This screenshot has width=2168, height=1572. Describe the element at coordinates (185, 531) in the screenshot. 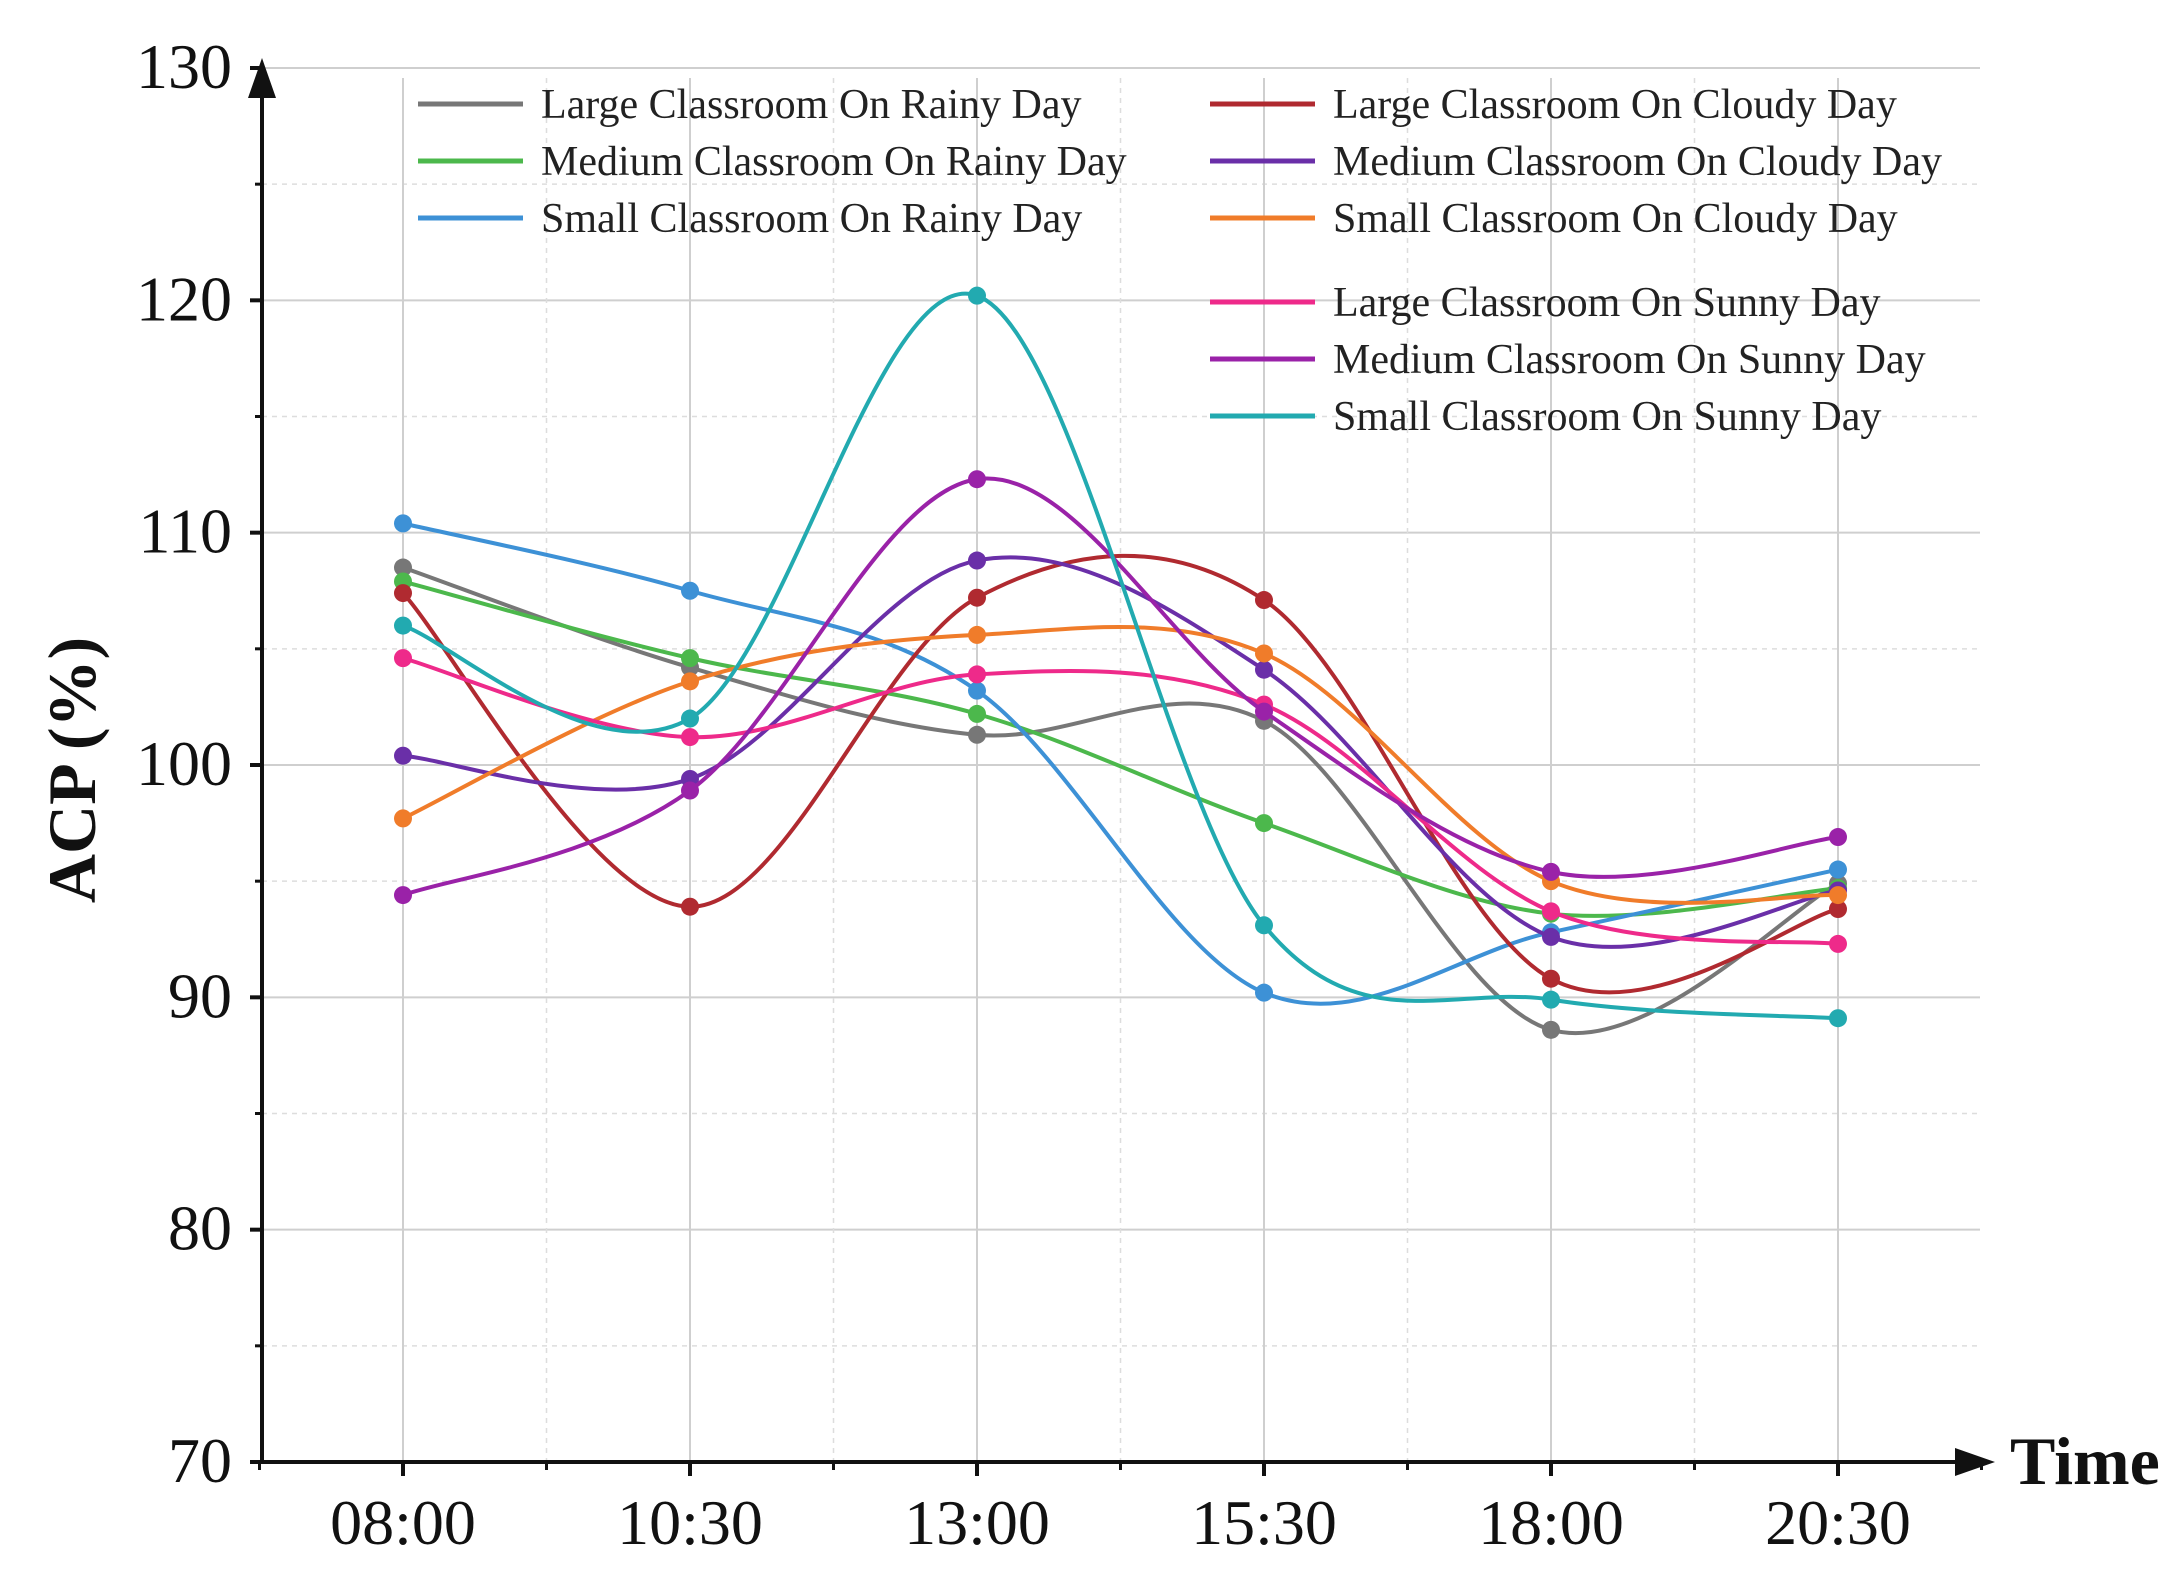

I see `y-tick-label: 110` at that location.